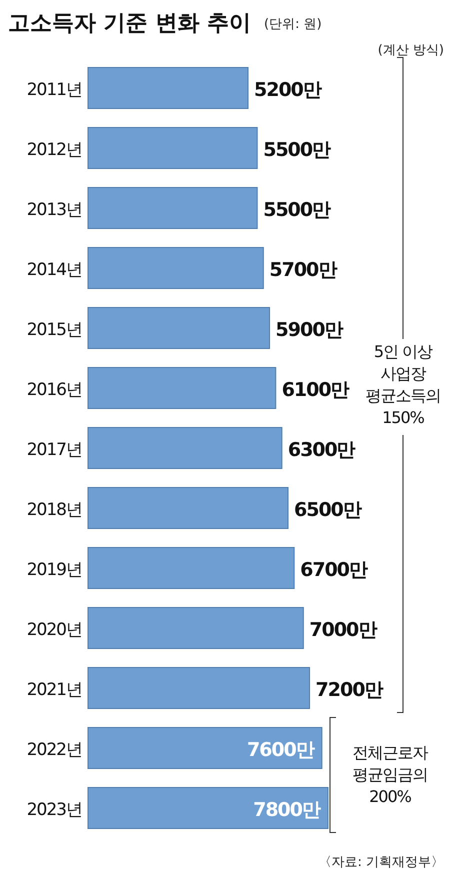 Image resolution: width=450 pixels, height=875 pixels. I want to click on y-tick-label: 2017년, so click(54, 450).